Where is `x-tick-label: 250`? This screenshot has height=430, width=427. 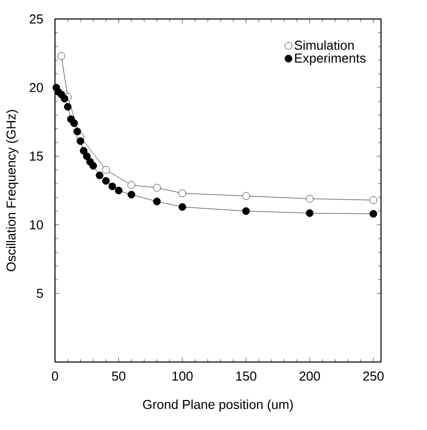 x-tick-label: 250 is located at coordinates (373, 376).